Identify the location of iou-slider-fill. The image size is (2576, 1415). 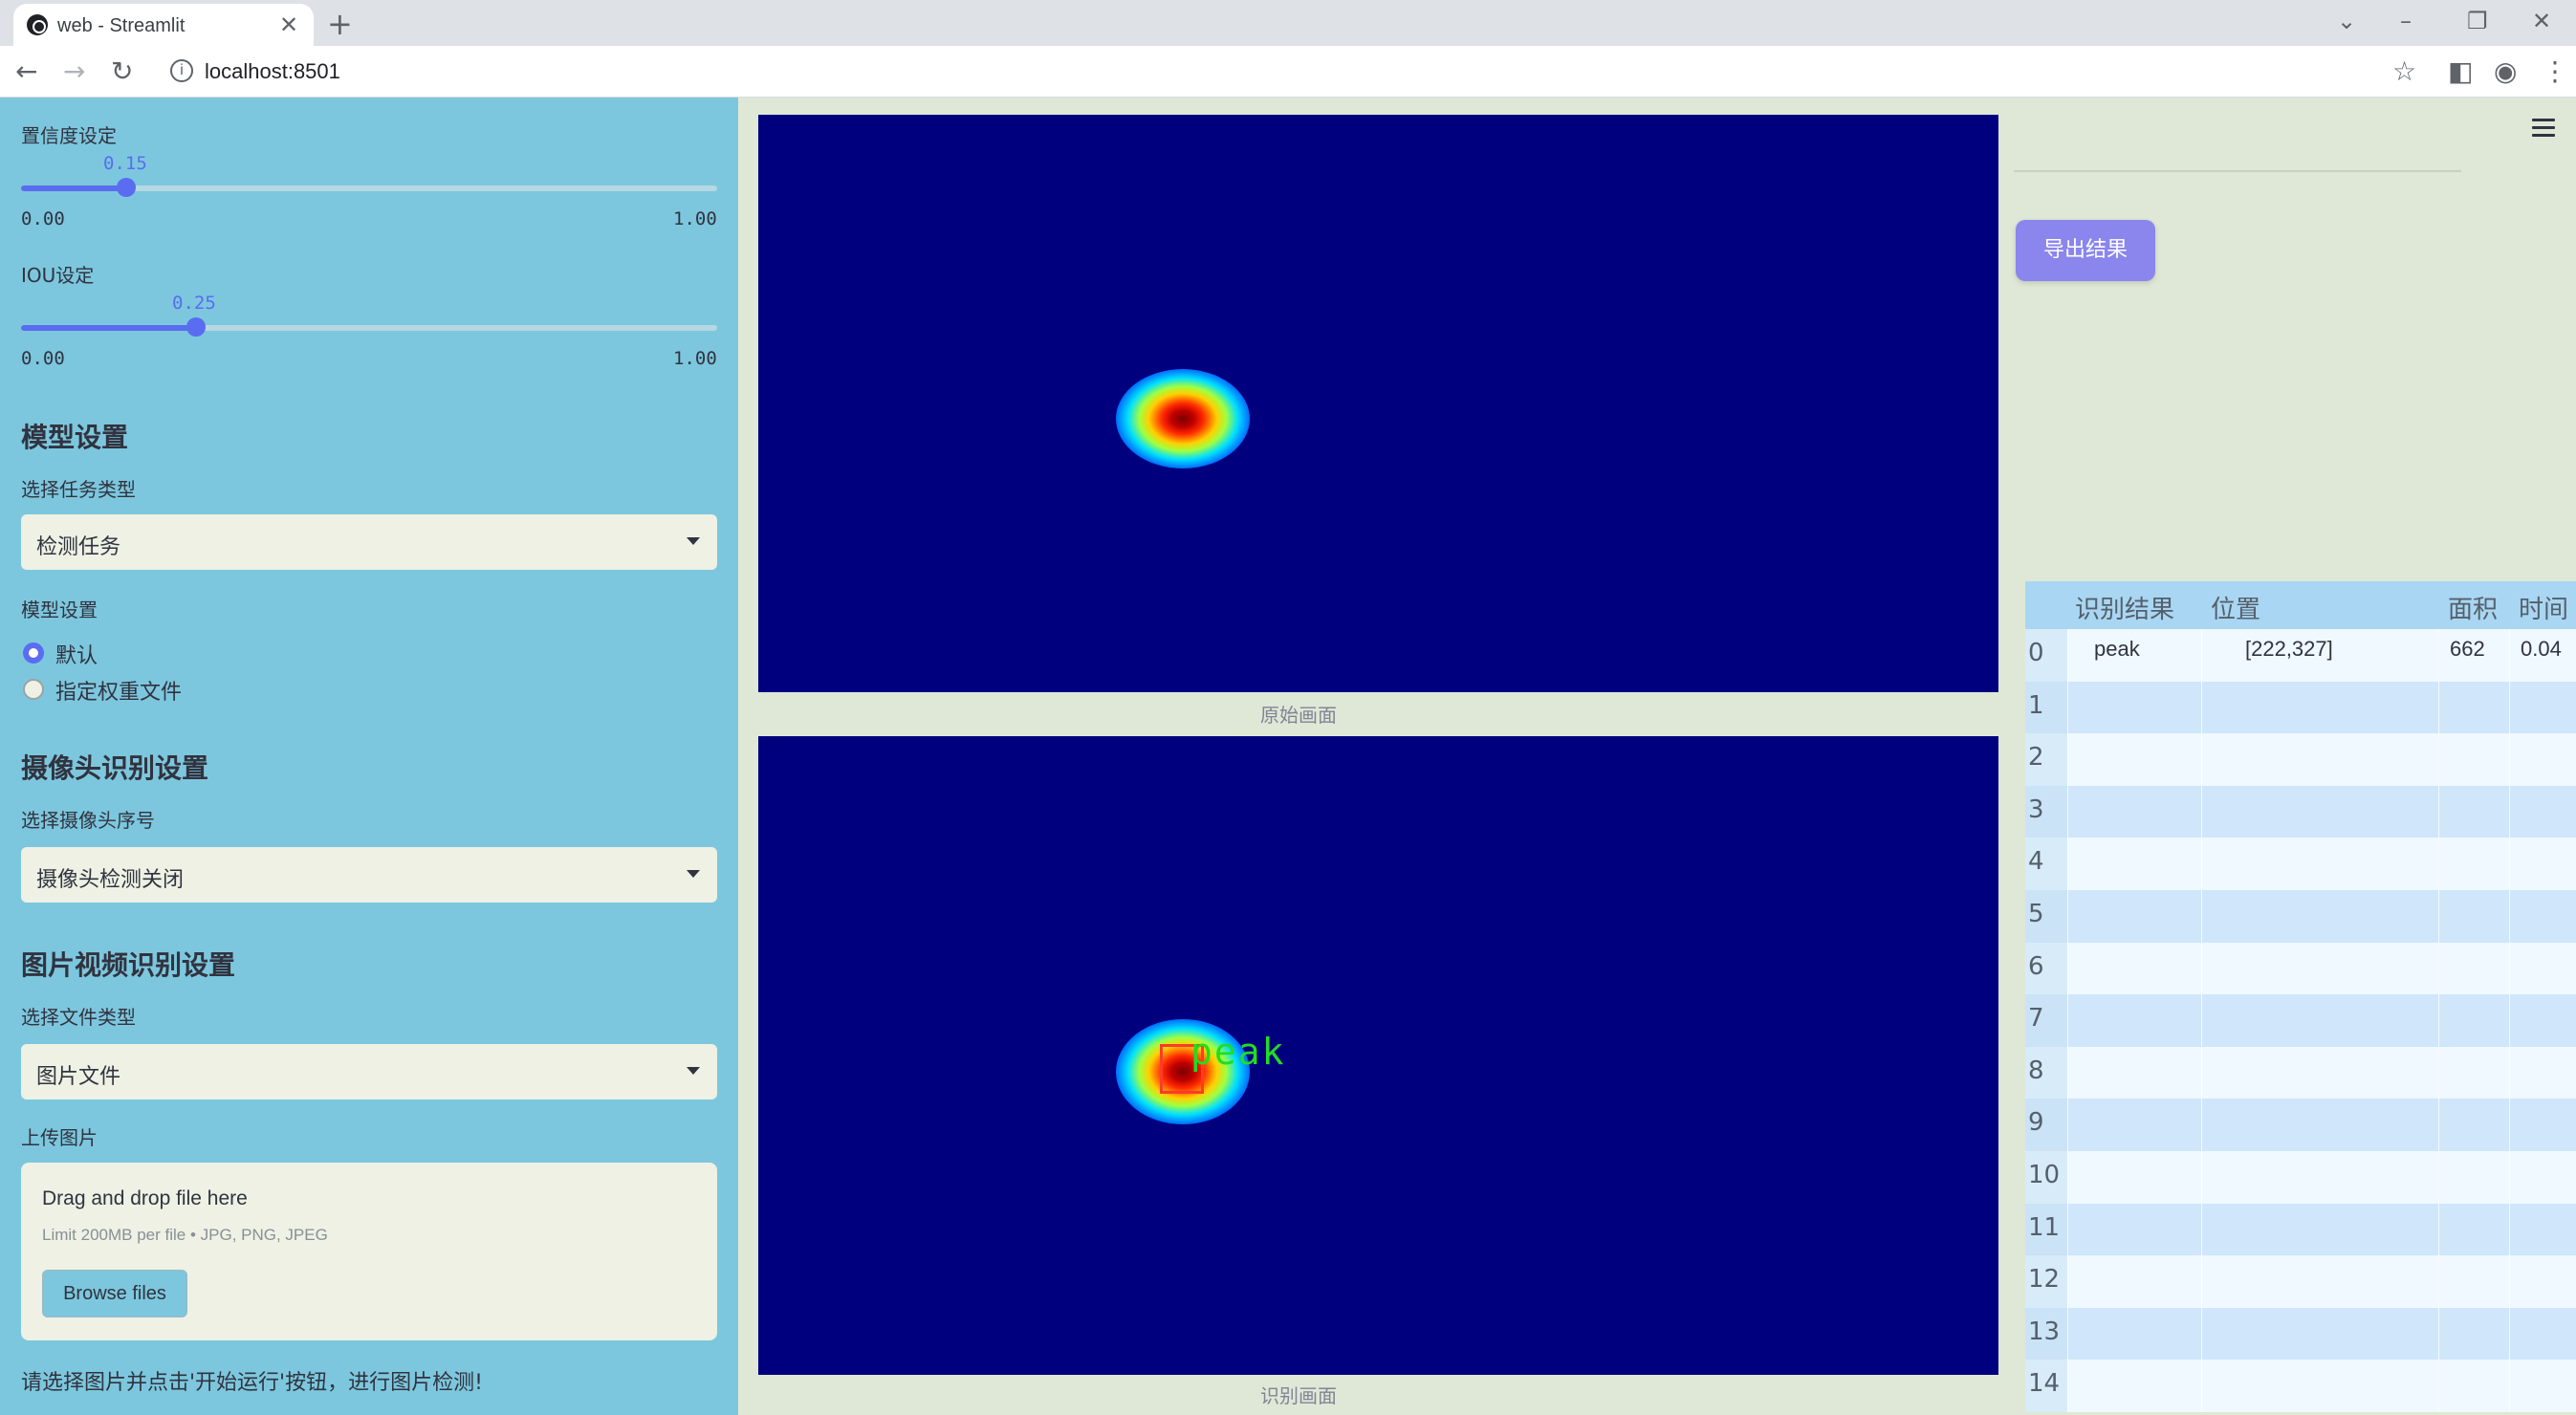
(108, 328).